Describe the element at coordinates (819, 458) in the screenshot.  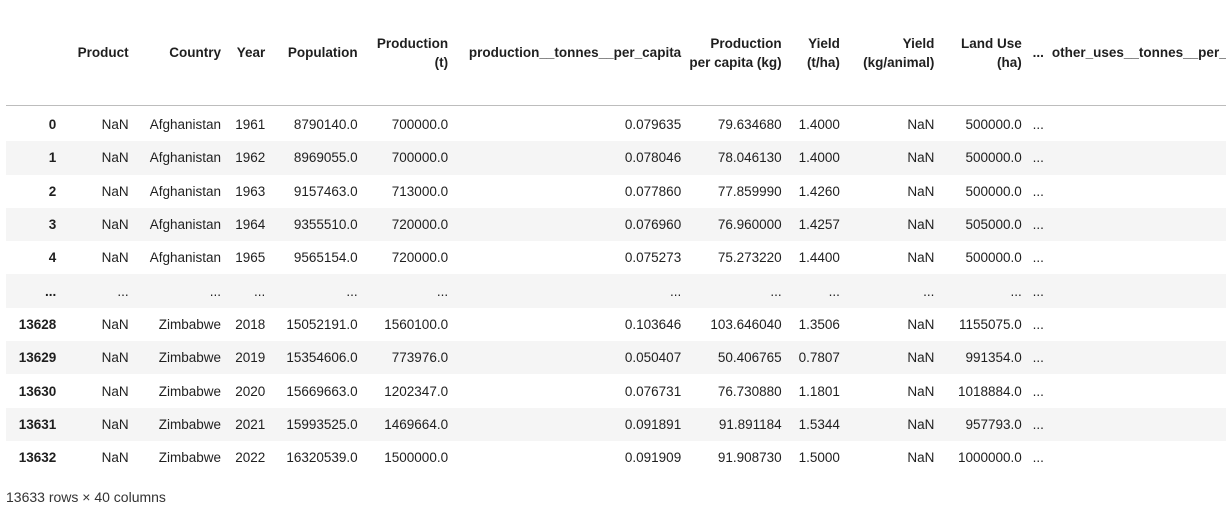
I see `table-cell-yield_t_ha: 1.5000` at that location.